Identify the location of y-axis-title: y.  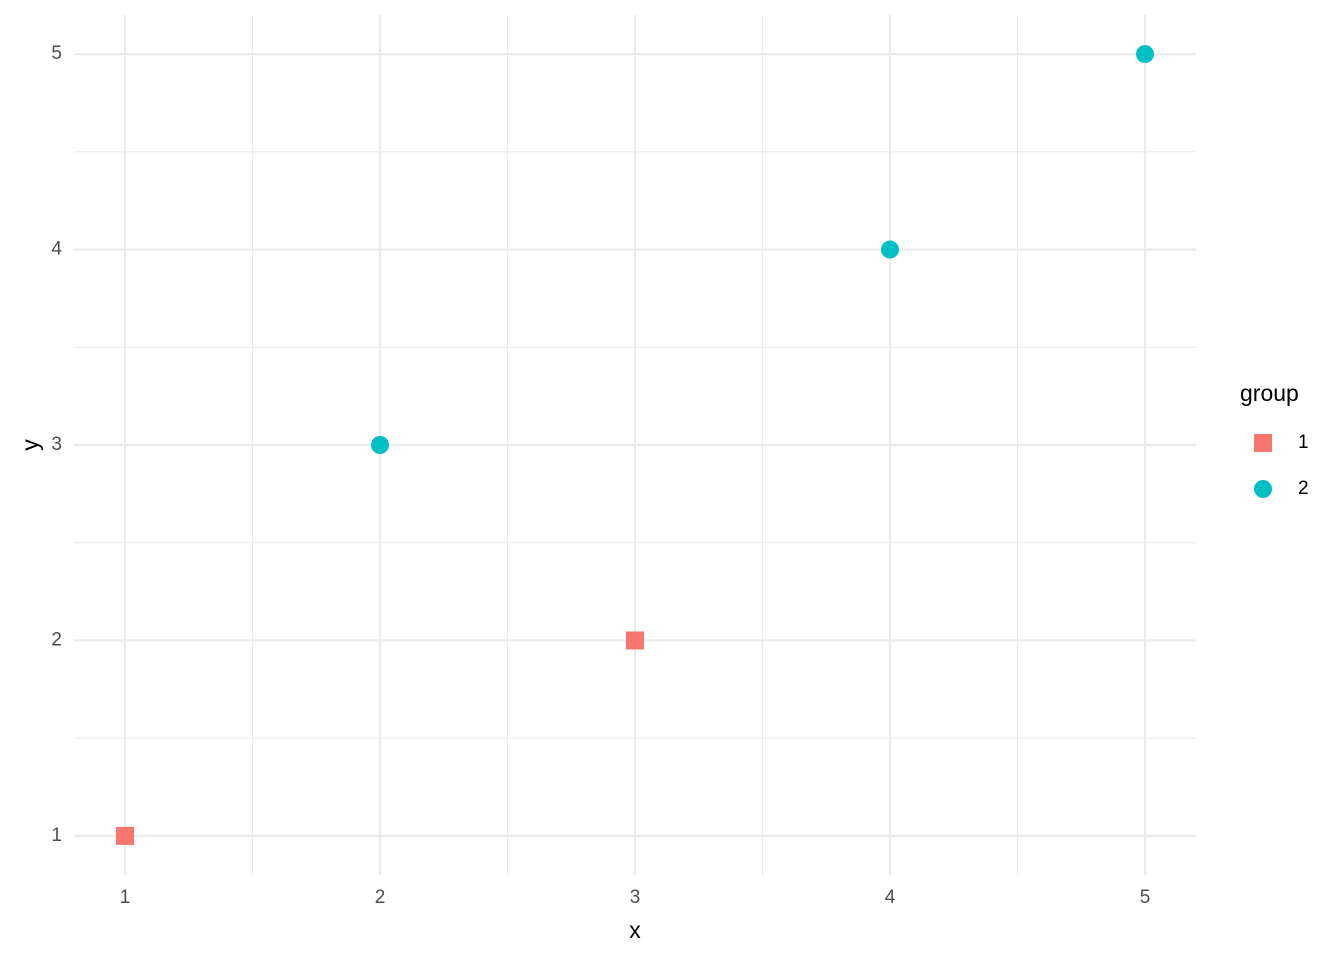
(30, 445).